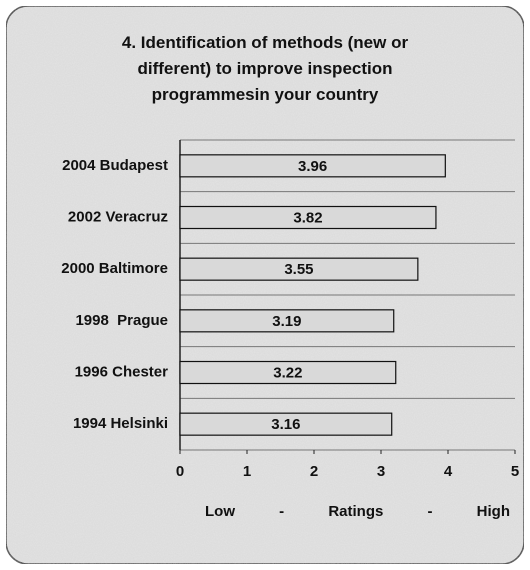 Image resolution: width=530 pixels, height=570 pixels. Describe the element at coordinates (381, 471) in the screenshot. I see `x-tick-label: 3` at that location.